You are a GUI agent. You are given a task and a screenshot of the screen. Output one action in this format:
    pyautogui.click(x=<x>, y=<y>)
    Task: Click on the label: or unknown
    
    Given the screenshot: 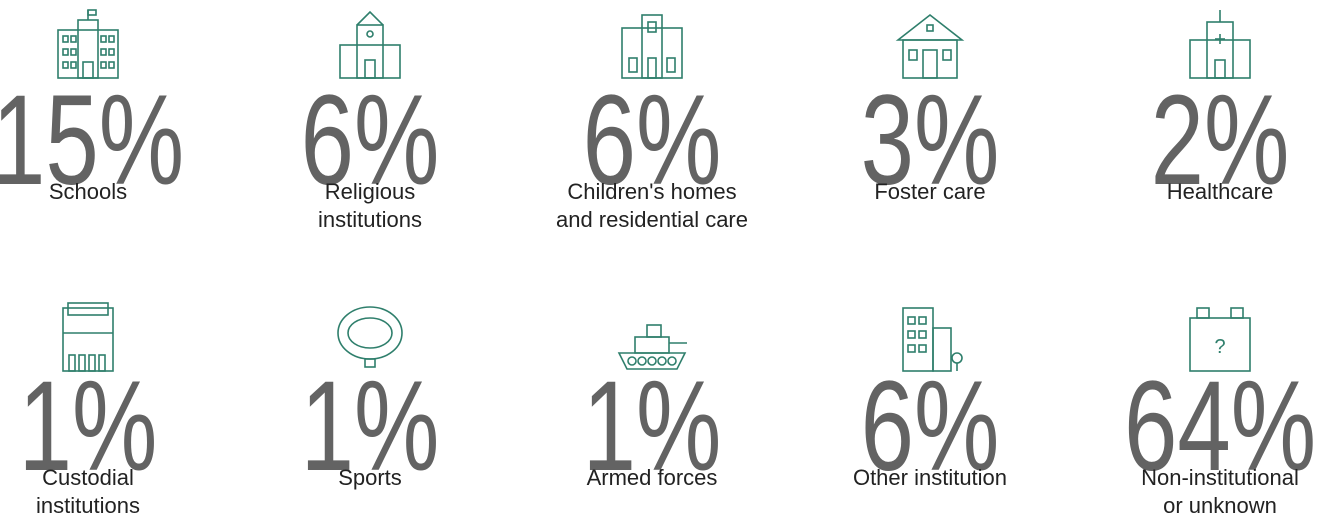 What is the action you would take?
    pyautogui.click(x=1220, y=505)
    